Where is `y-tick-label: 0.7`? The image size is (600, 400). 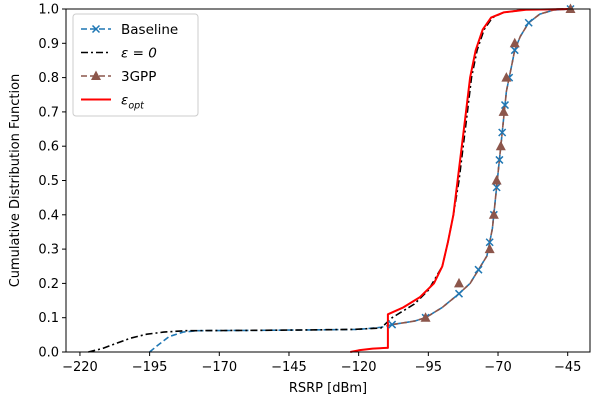
y-tick-label: 0.7 is located at coordinates (48, 112).